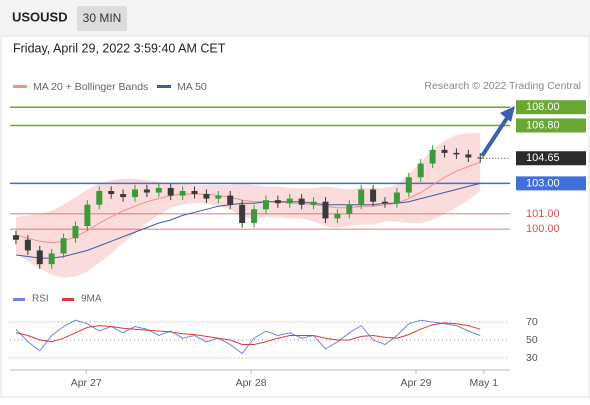 The height and width of the screenshot is (405, 590). I want to click on y-tick-label: 30, so click(532, 358).